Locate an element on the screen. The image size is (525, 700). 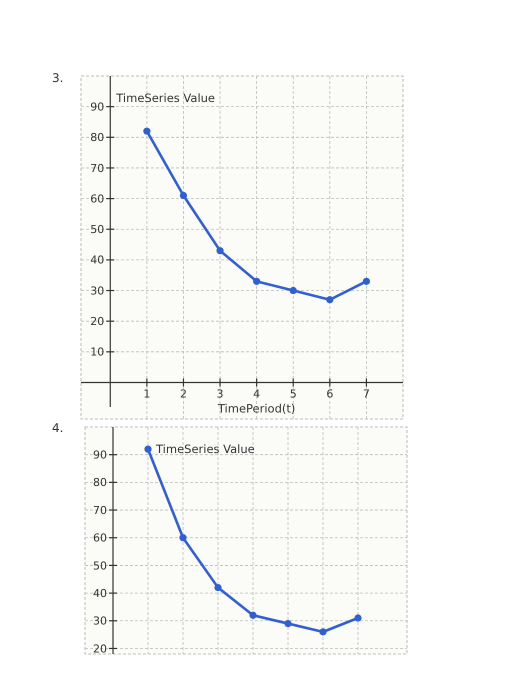
chart-title: 3. is located at coordinates (58, 78).